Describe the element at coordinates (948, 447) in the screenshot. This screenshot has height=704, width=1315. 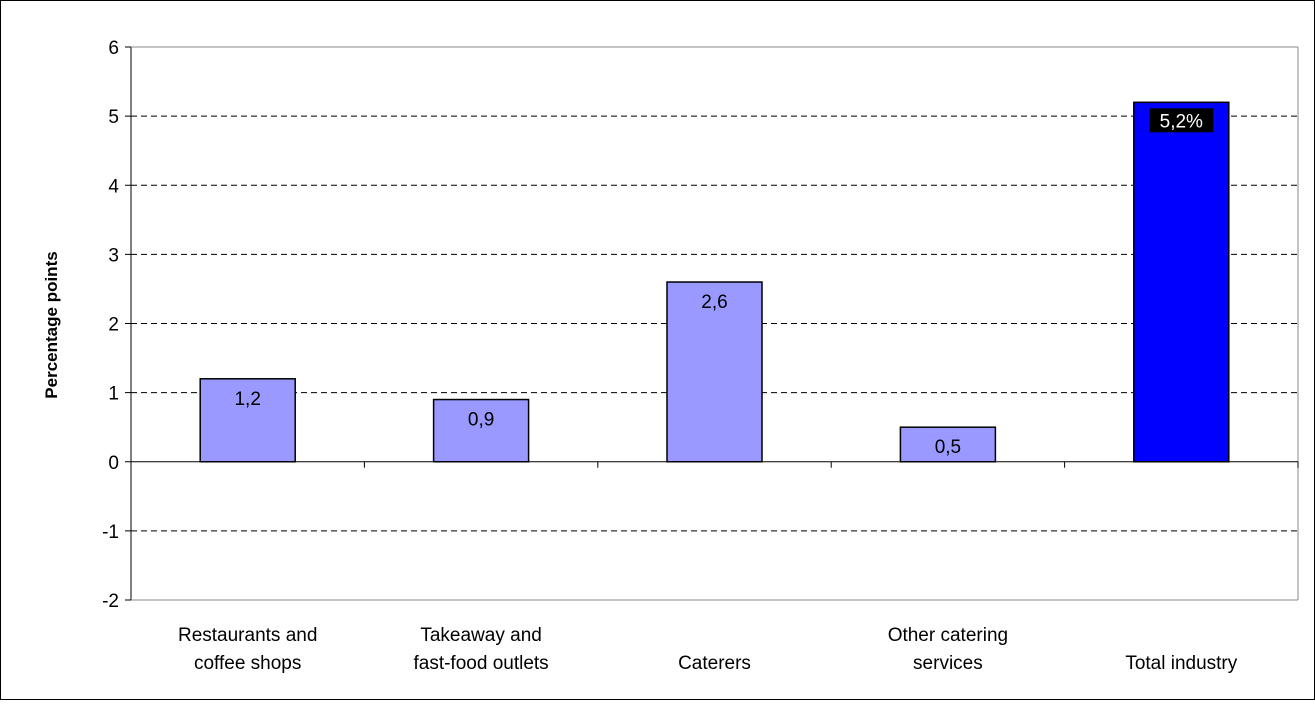
I see `data-label: 0,5` at that location.